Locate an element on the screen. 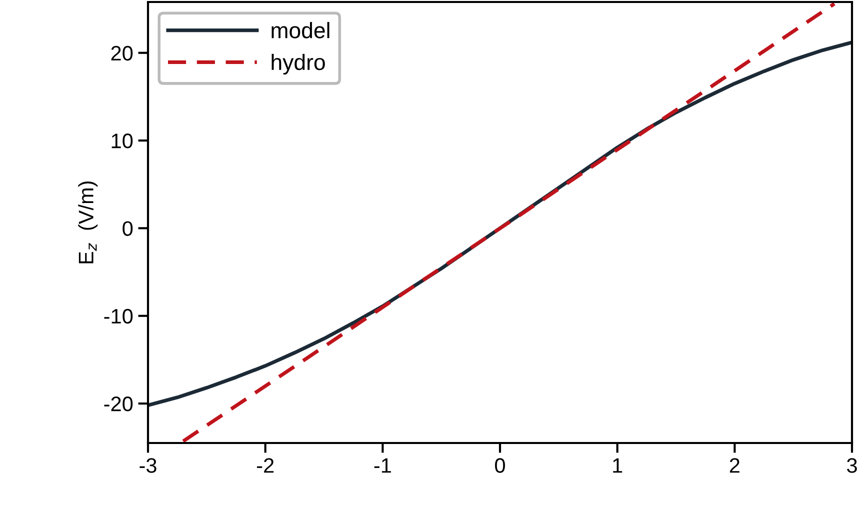  y-tick-label: -10 is located at coordinates (118, 316).